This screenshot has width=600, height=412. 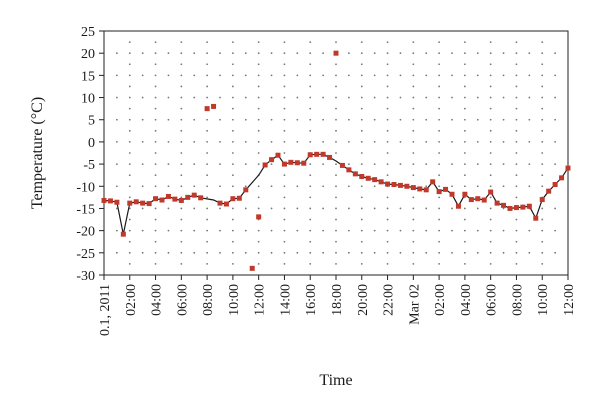 What do you see at coordinates (285, 300) in the screenshot?
I see `x-tick-label: 14:00` at bounding box center [285, 300].